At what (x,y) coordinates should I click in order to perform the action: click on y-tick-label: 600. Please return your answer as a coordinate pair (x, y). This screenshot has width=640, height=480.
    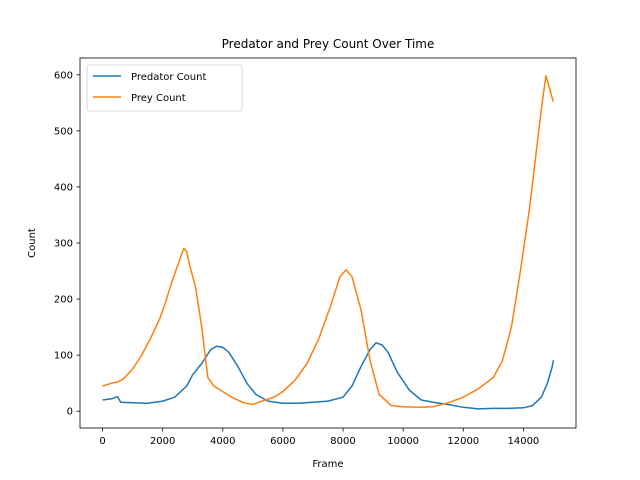
    Looking at the image, I should click on (63, 75).